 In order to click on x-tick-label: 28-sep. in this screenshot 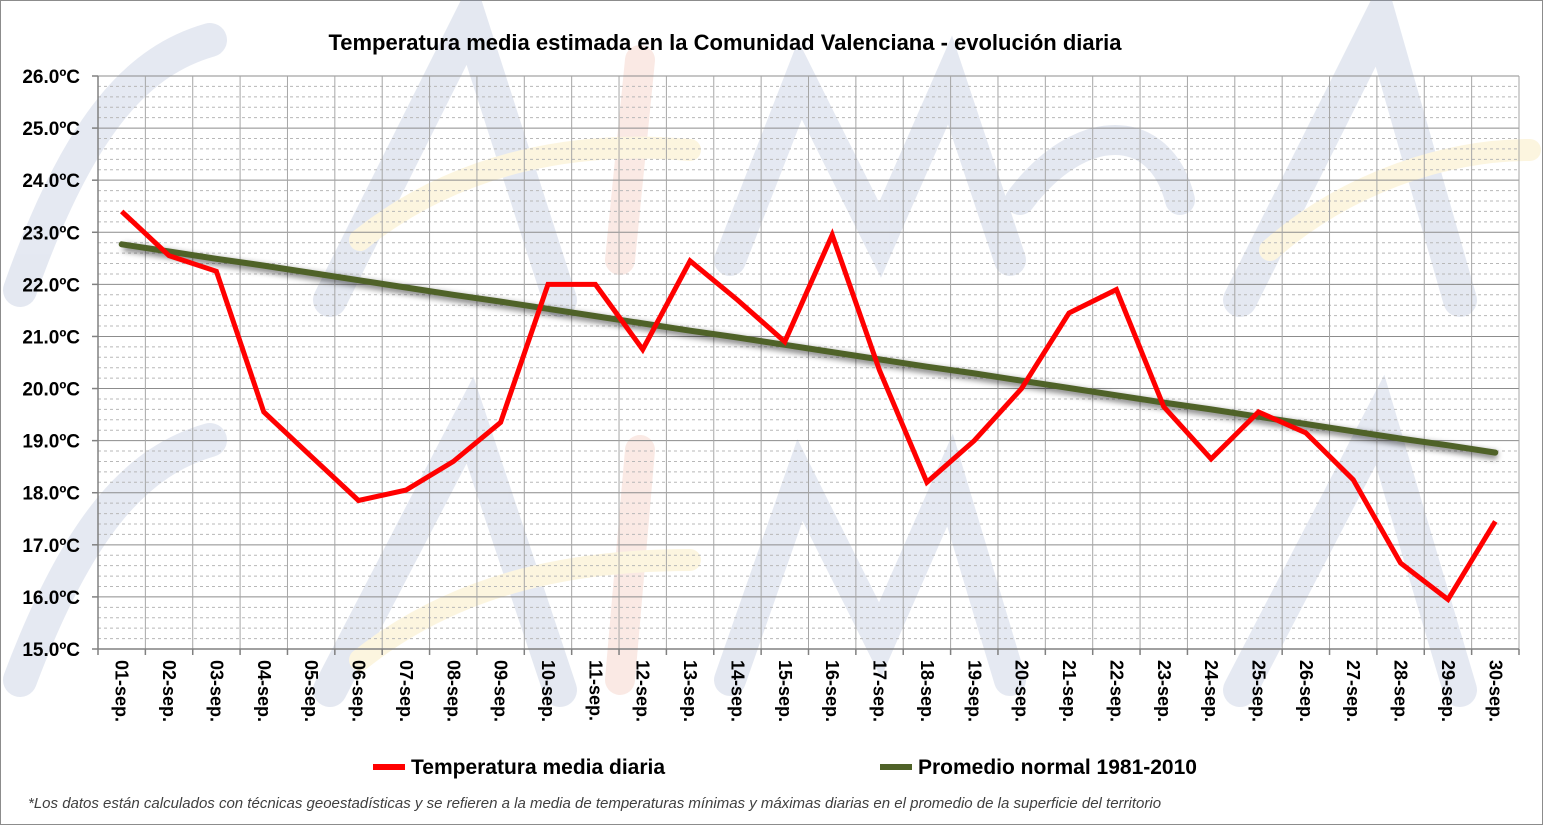, I will do `click(1401, 691)`.